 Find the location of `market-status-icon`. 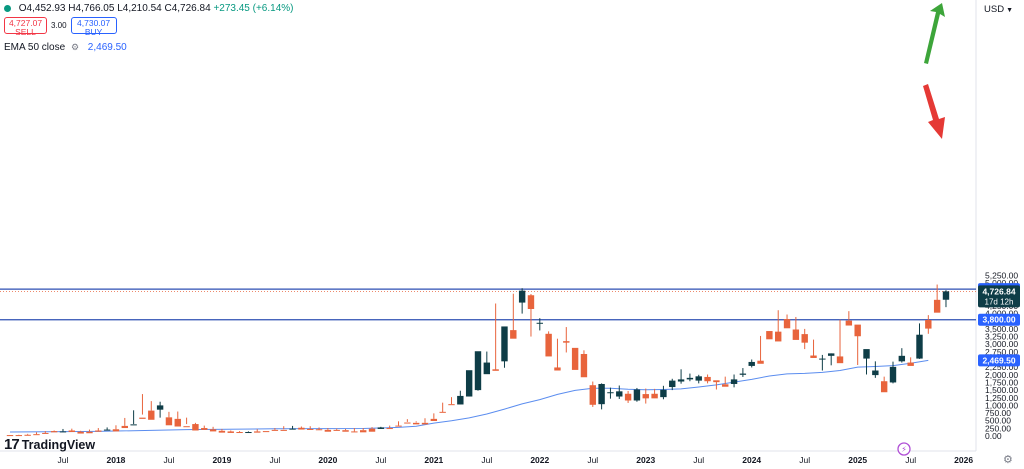

market-status-icon is located at coordinates (7, 8).